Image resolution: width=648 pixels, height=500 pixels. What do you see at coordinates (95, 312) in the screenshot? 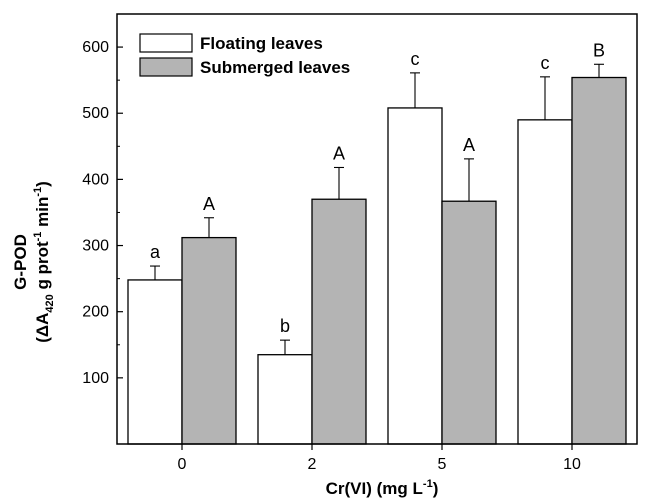
I see `y-tick-label-200: 200` at bounding box center [95, 312].